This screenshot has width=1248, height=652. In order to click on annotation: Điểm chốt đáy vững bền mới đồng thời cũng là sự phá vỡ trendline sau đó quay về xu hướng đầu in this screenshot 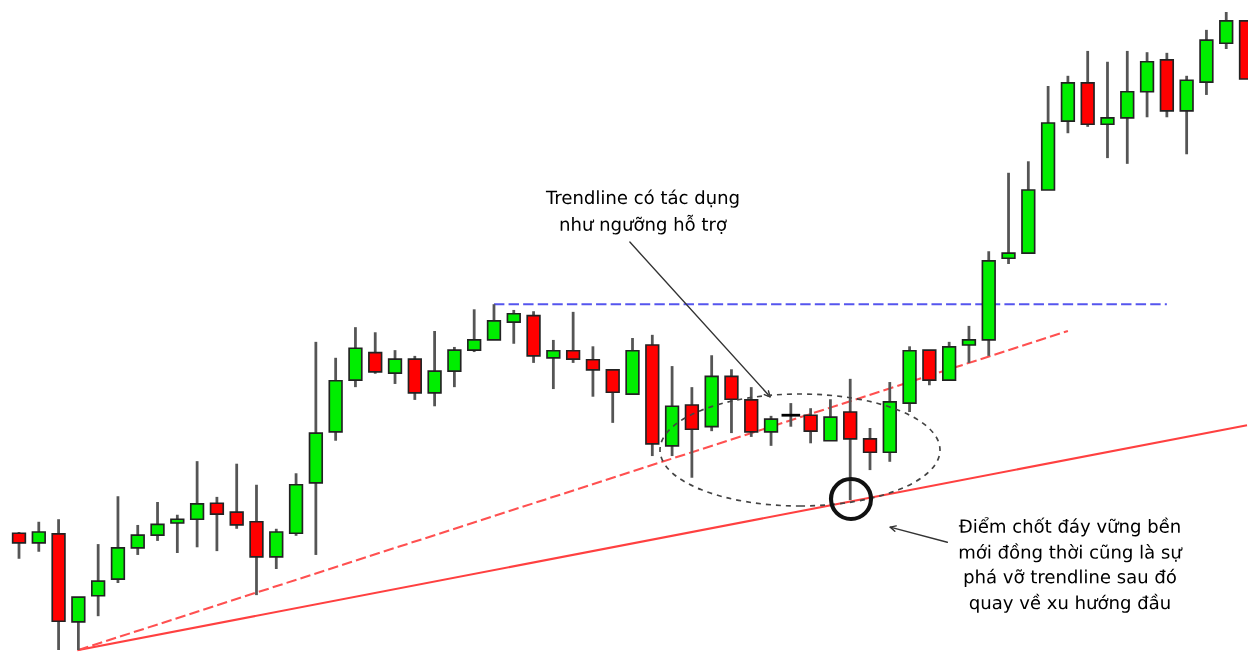, I will do `click(1070, 565)`.